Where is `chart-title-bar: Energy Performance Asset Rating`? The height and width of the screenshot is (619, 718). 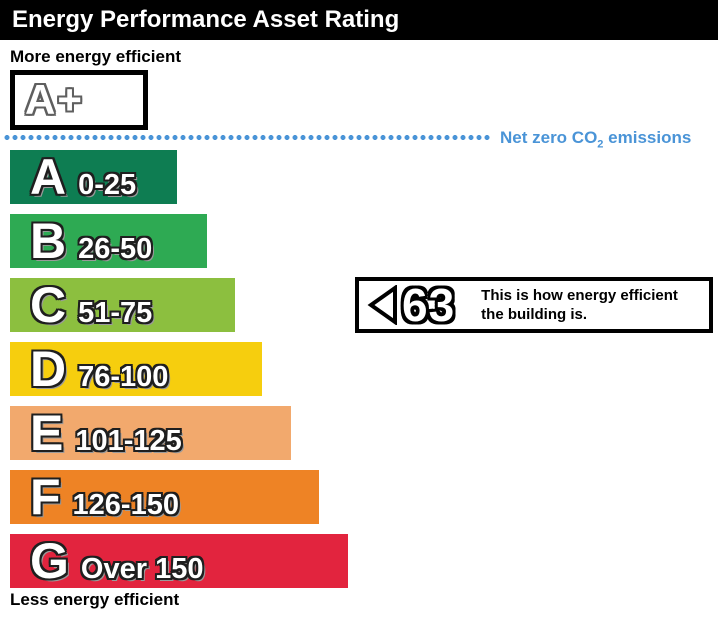
chart-title-bar: Energy Performance Asset Rating is located at coordinates (359, 20).